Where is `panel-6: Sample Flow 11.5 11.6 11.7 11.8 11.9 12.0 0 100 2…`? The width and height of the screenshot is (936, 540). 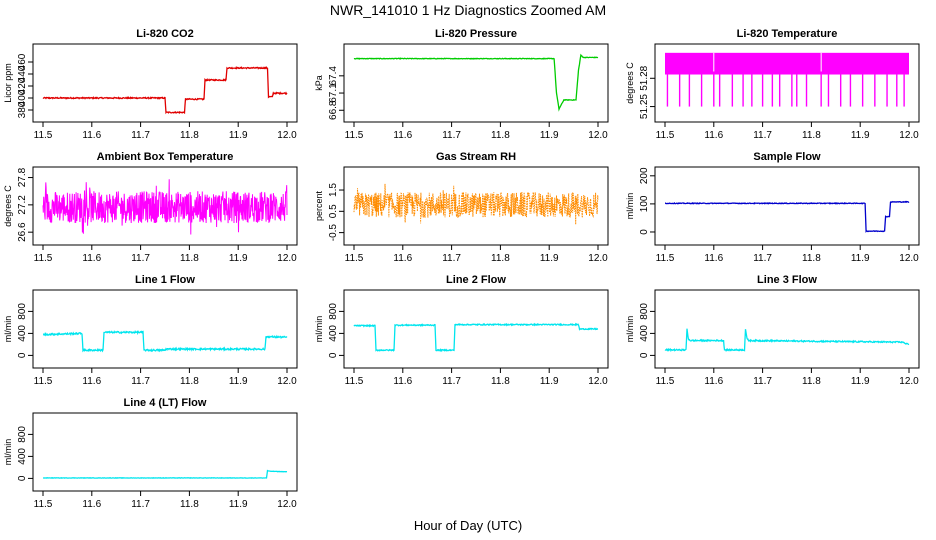 panel-6: Sample Flow 11.5 11.6 11.7 11.8 11.9 12.0 0 100 2… is located at coordinates (772, 207).